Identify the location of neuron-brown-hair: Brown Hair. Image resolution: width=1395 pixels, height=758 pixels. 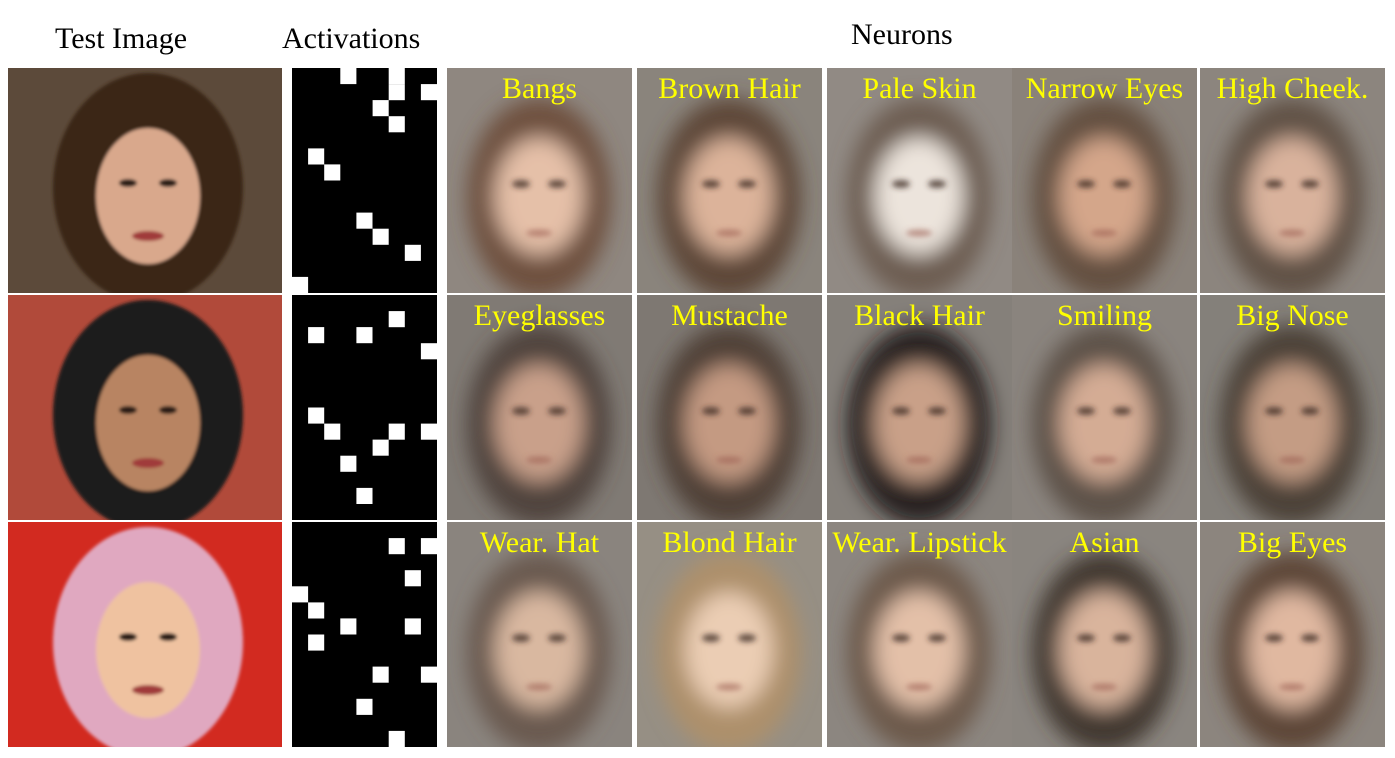
(729, 180).